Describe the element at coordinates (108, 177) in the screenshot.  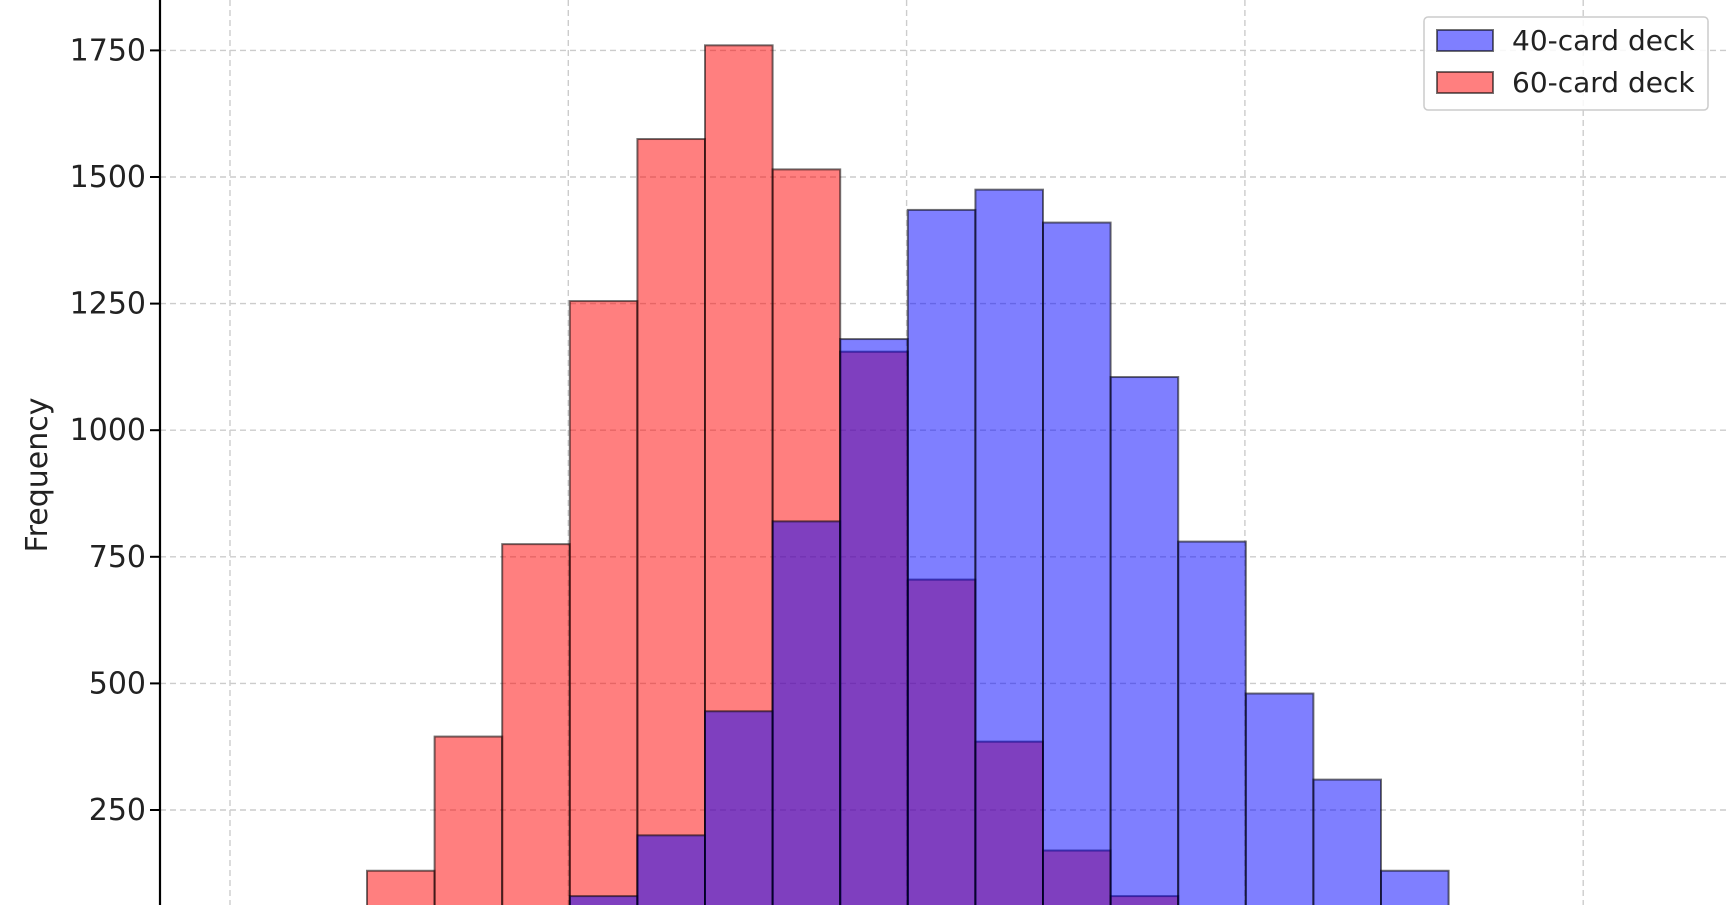
I see `y-tick-label-5: 1500` at that location.